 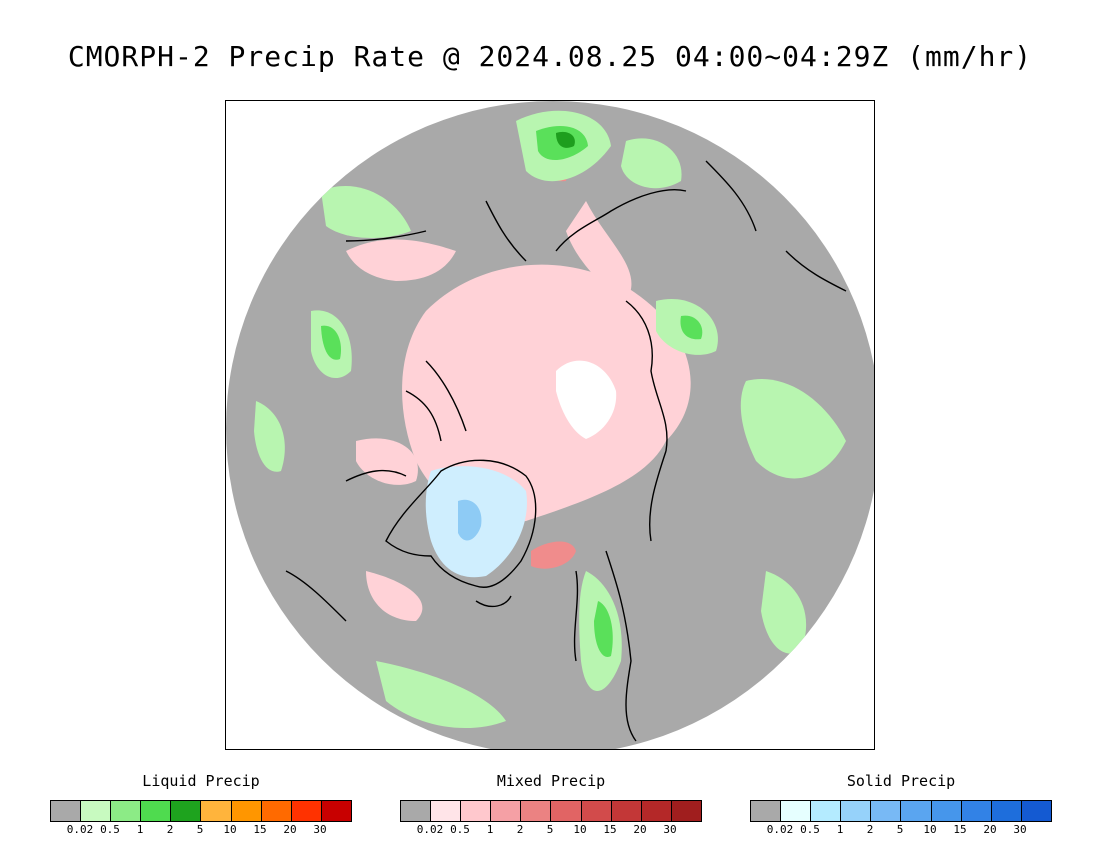 I want to click on legend-title: Mixed Precip, so click(x=551, y=781).